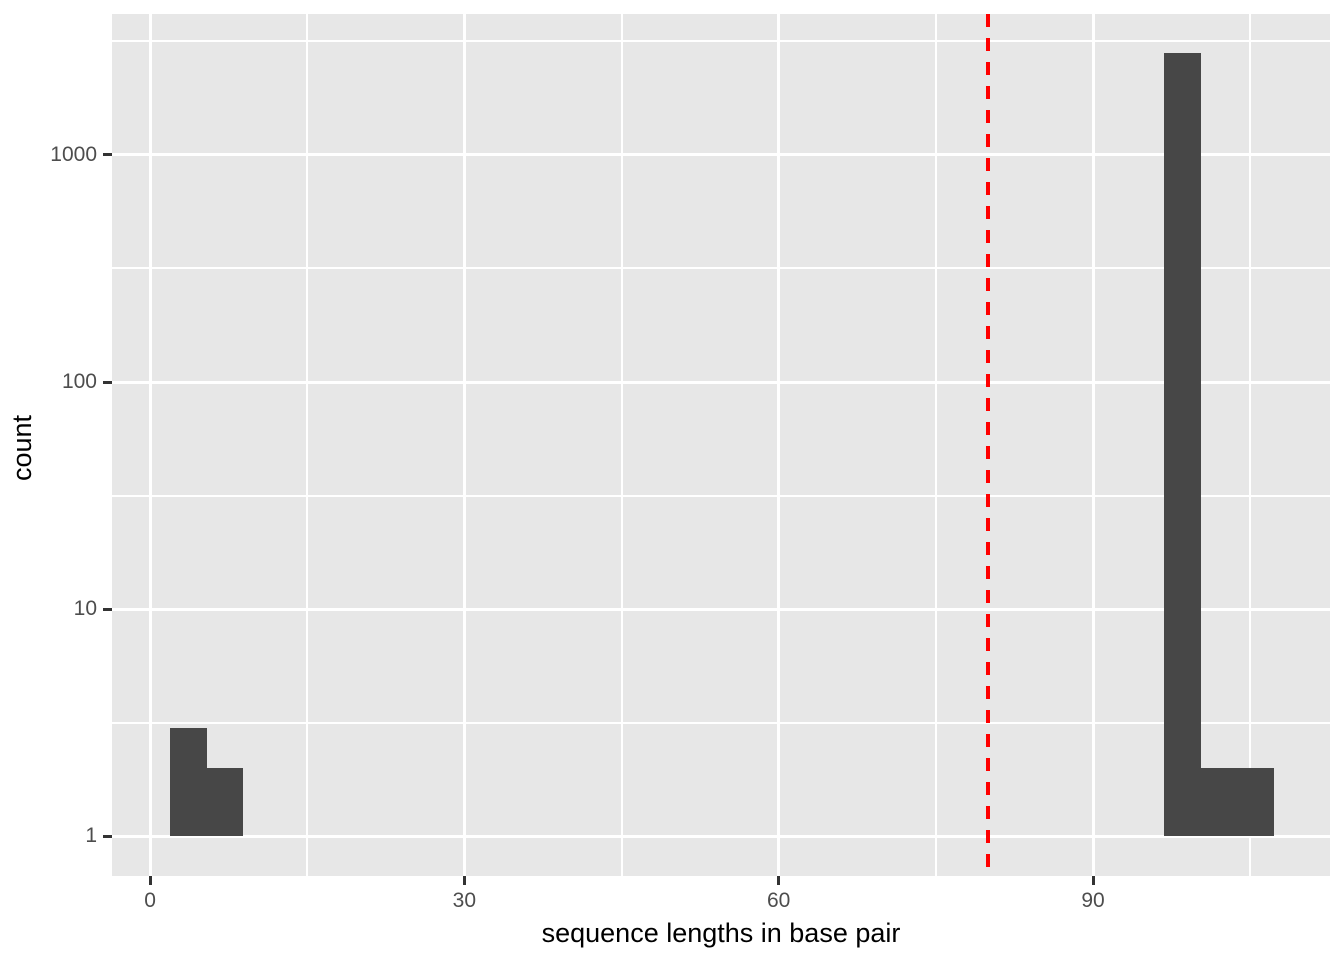 This screenshot has height=960, width=1344. I want to click on y-tick-label: 1, so click(91, 836).